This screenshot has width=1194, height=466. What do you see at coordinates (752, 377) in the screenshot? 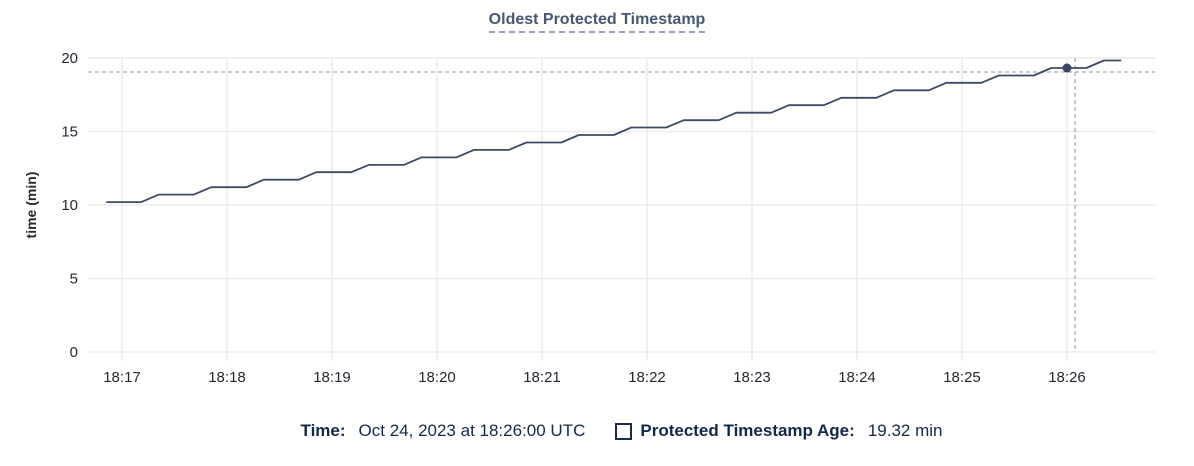
I see `x-tick-label: 18:23` at bounding box center [752, 377].